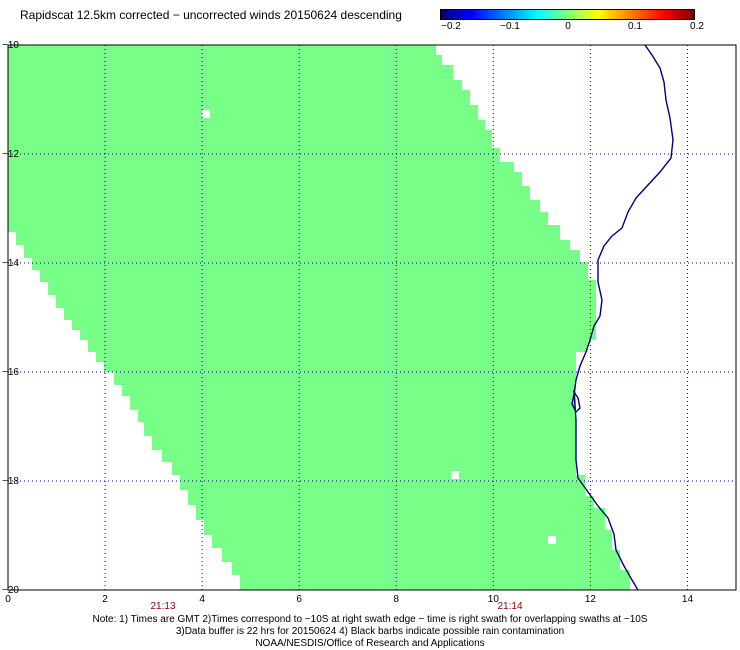 The image size is (740, 650). I want to click on swath-time: 21:13, so click(163, 606).